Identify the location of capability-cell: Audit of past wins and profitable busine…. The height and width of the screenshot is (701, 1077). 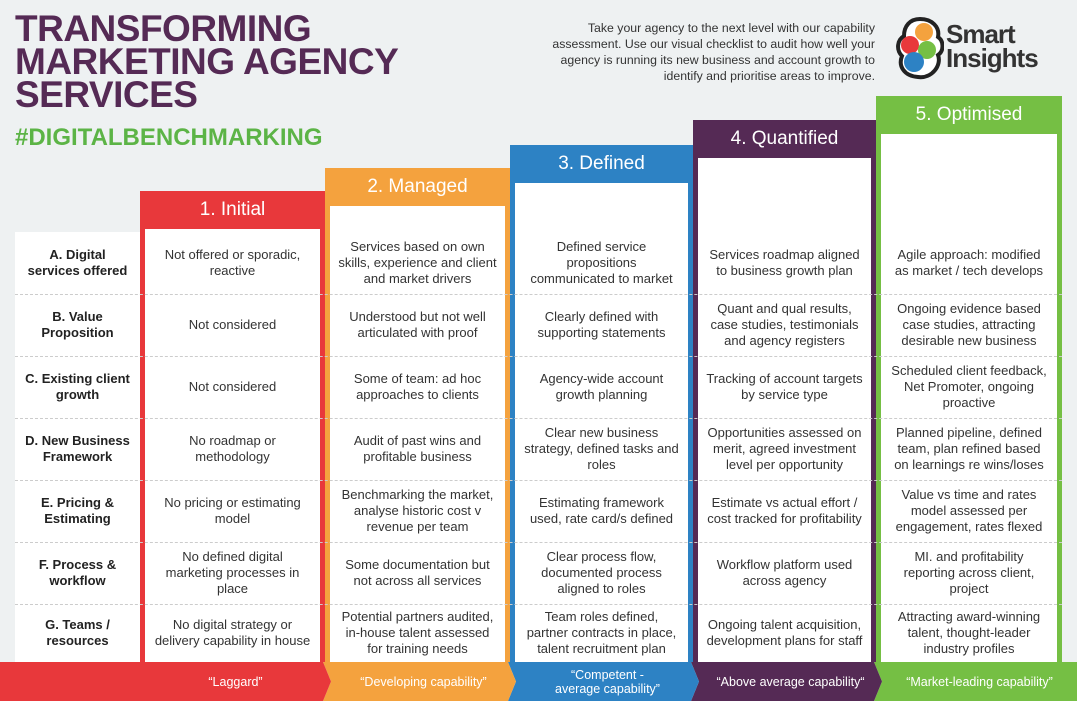
(417, 448).